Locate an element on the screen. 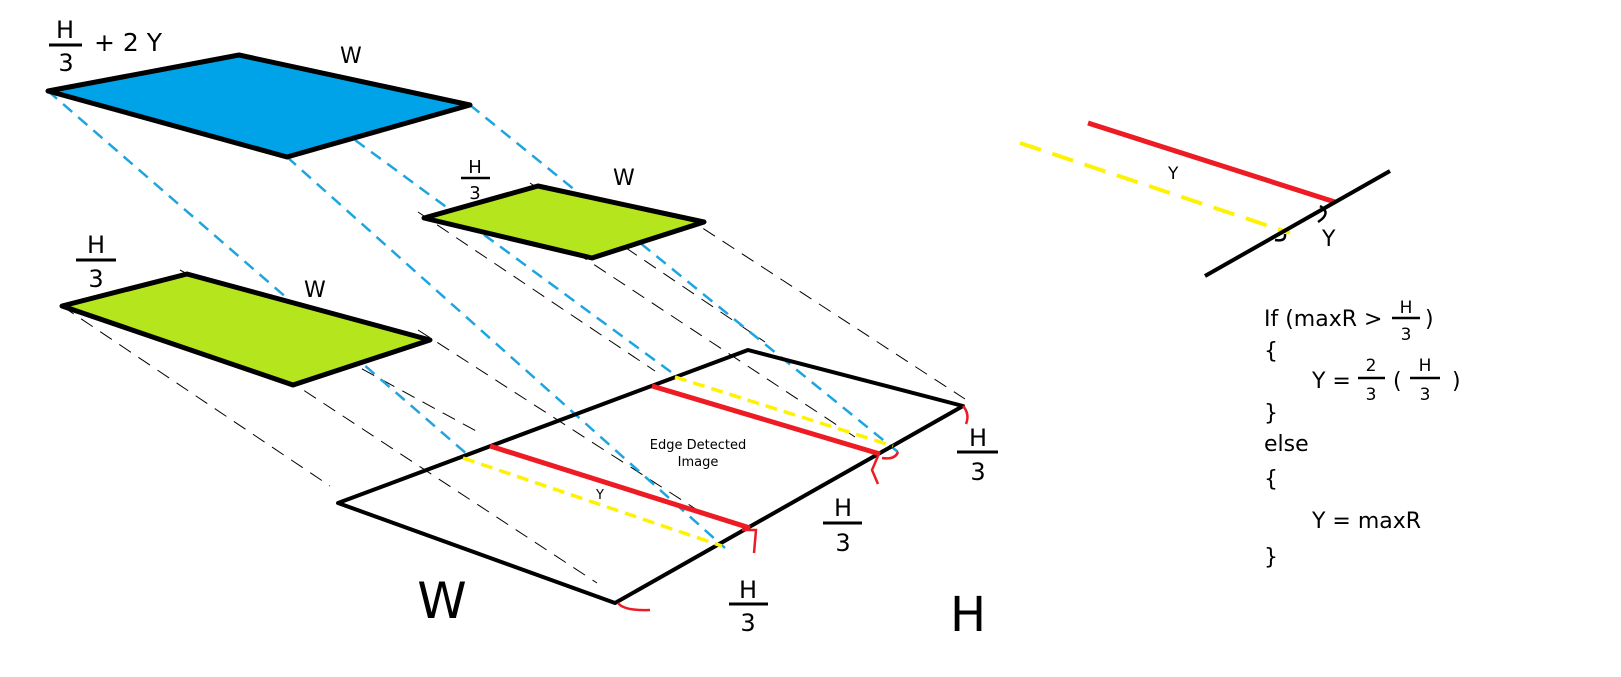  midright-h-numerator: H is located at coordinates (843, 508).